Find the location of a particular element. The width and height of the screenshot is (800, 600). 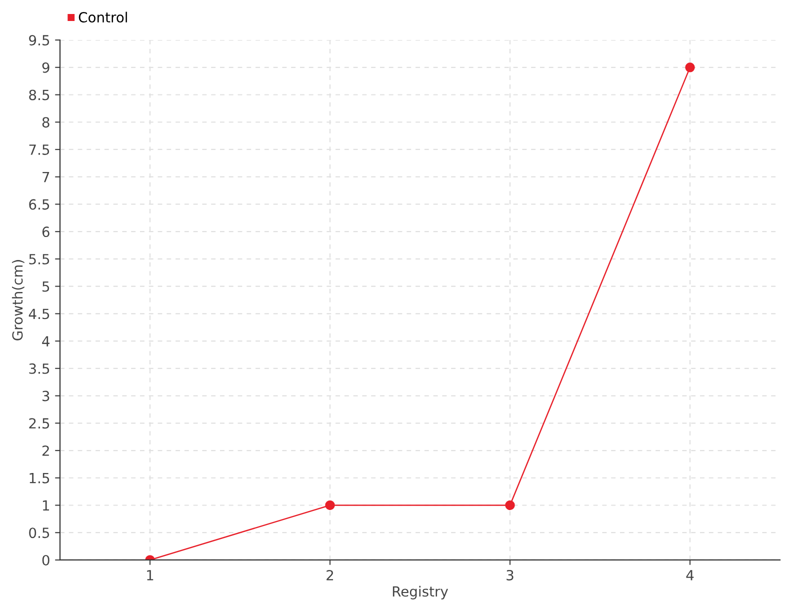

y-tick-label: 9 is located at coordinates (46, 67).